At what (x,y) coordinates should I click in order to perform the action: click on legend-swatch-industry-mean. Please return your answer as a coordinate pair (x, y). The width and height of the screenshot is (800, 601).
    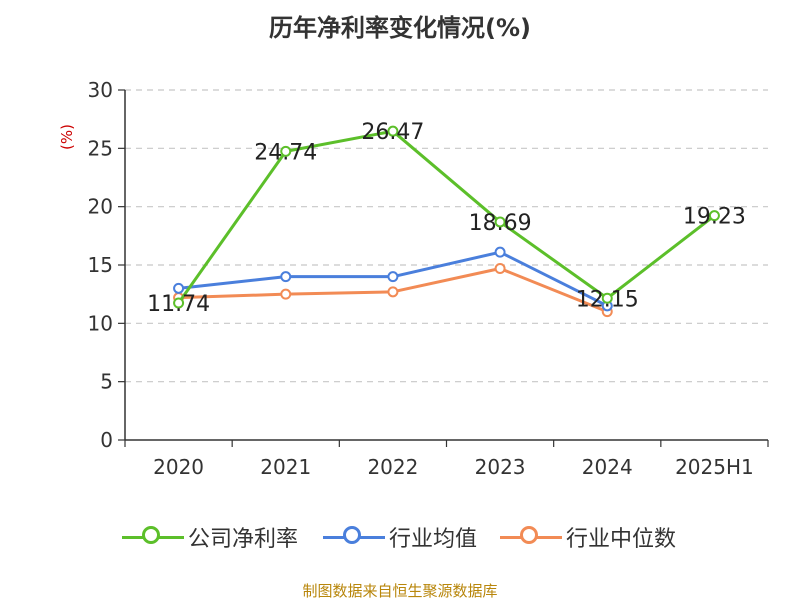
    Looking at the image, I should click on (354, 537).